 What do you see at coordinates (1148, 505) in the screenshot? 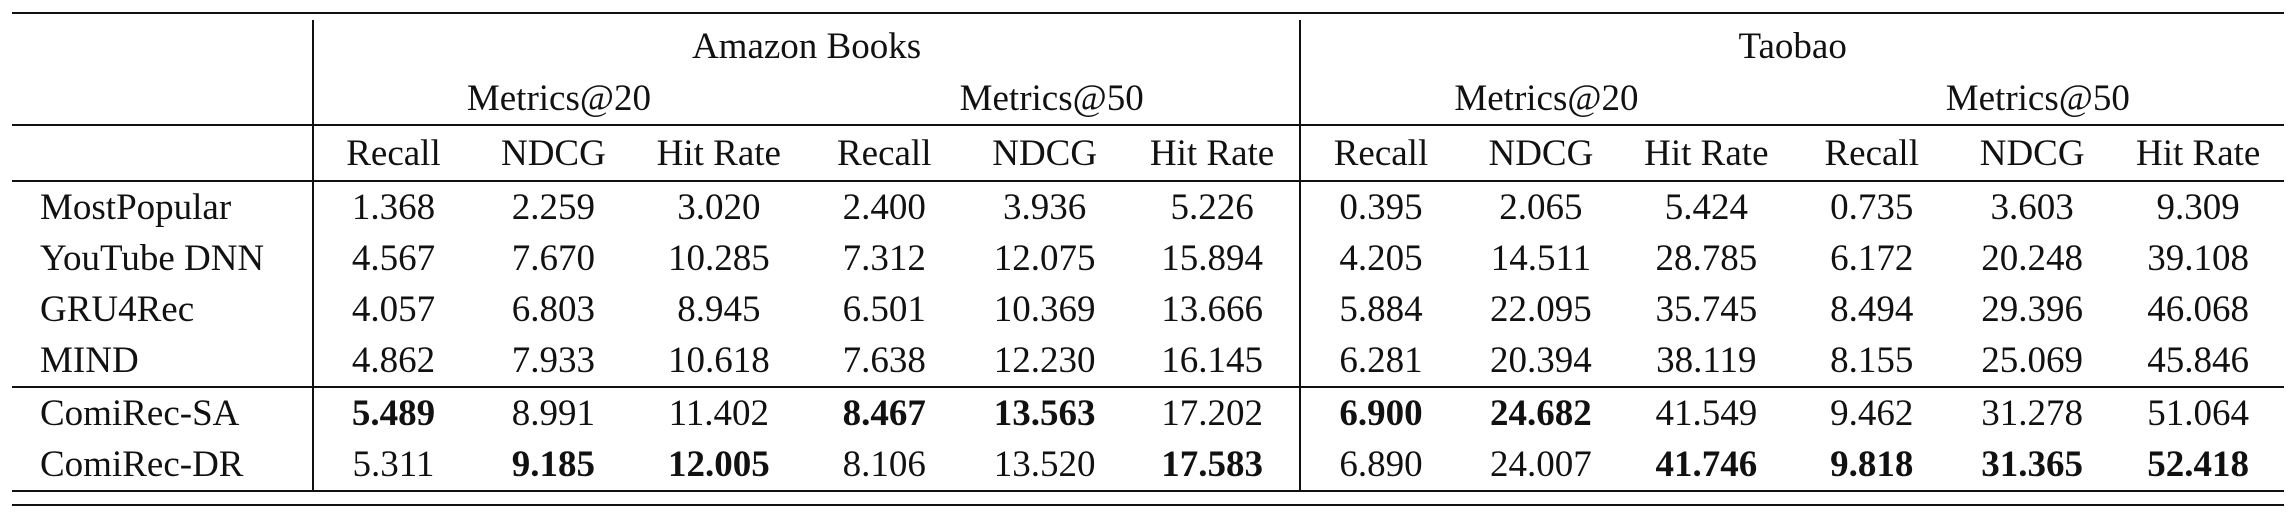
I see `table-bottom-rule` at bounding box center [1148, 505].